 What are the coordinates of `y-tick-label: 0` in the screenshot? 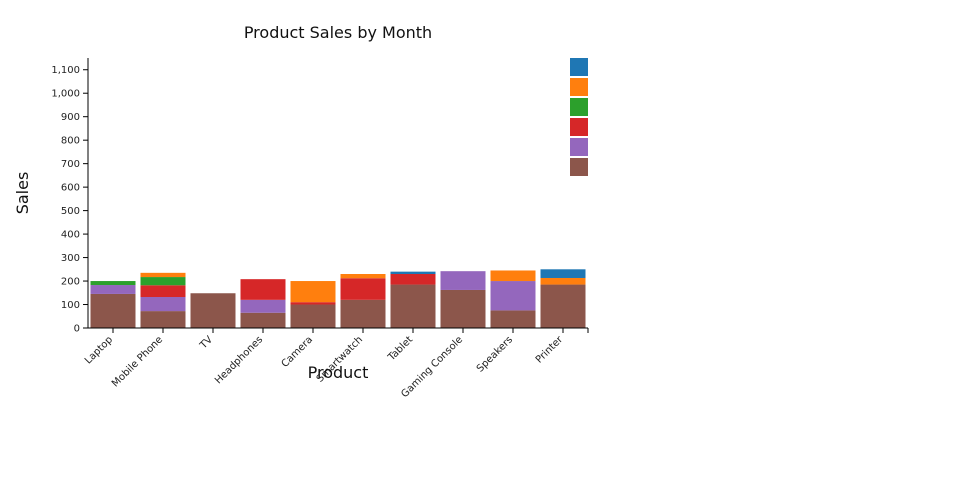 It's located at (77, 329).